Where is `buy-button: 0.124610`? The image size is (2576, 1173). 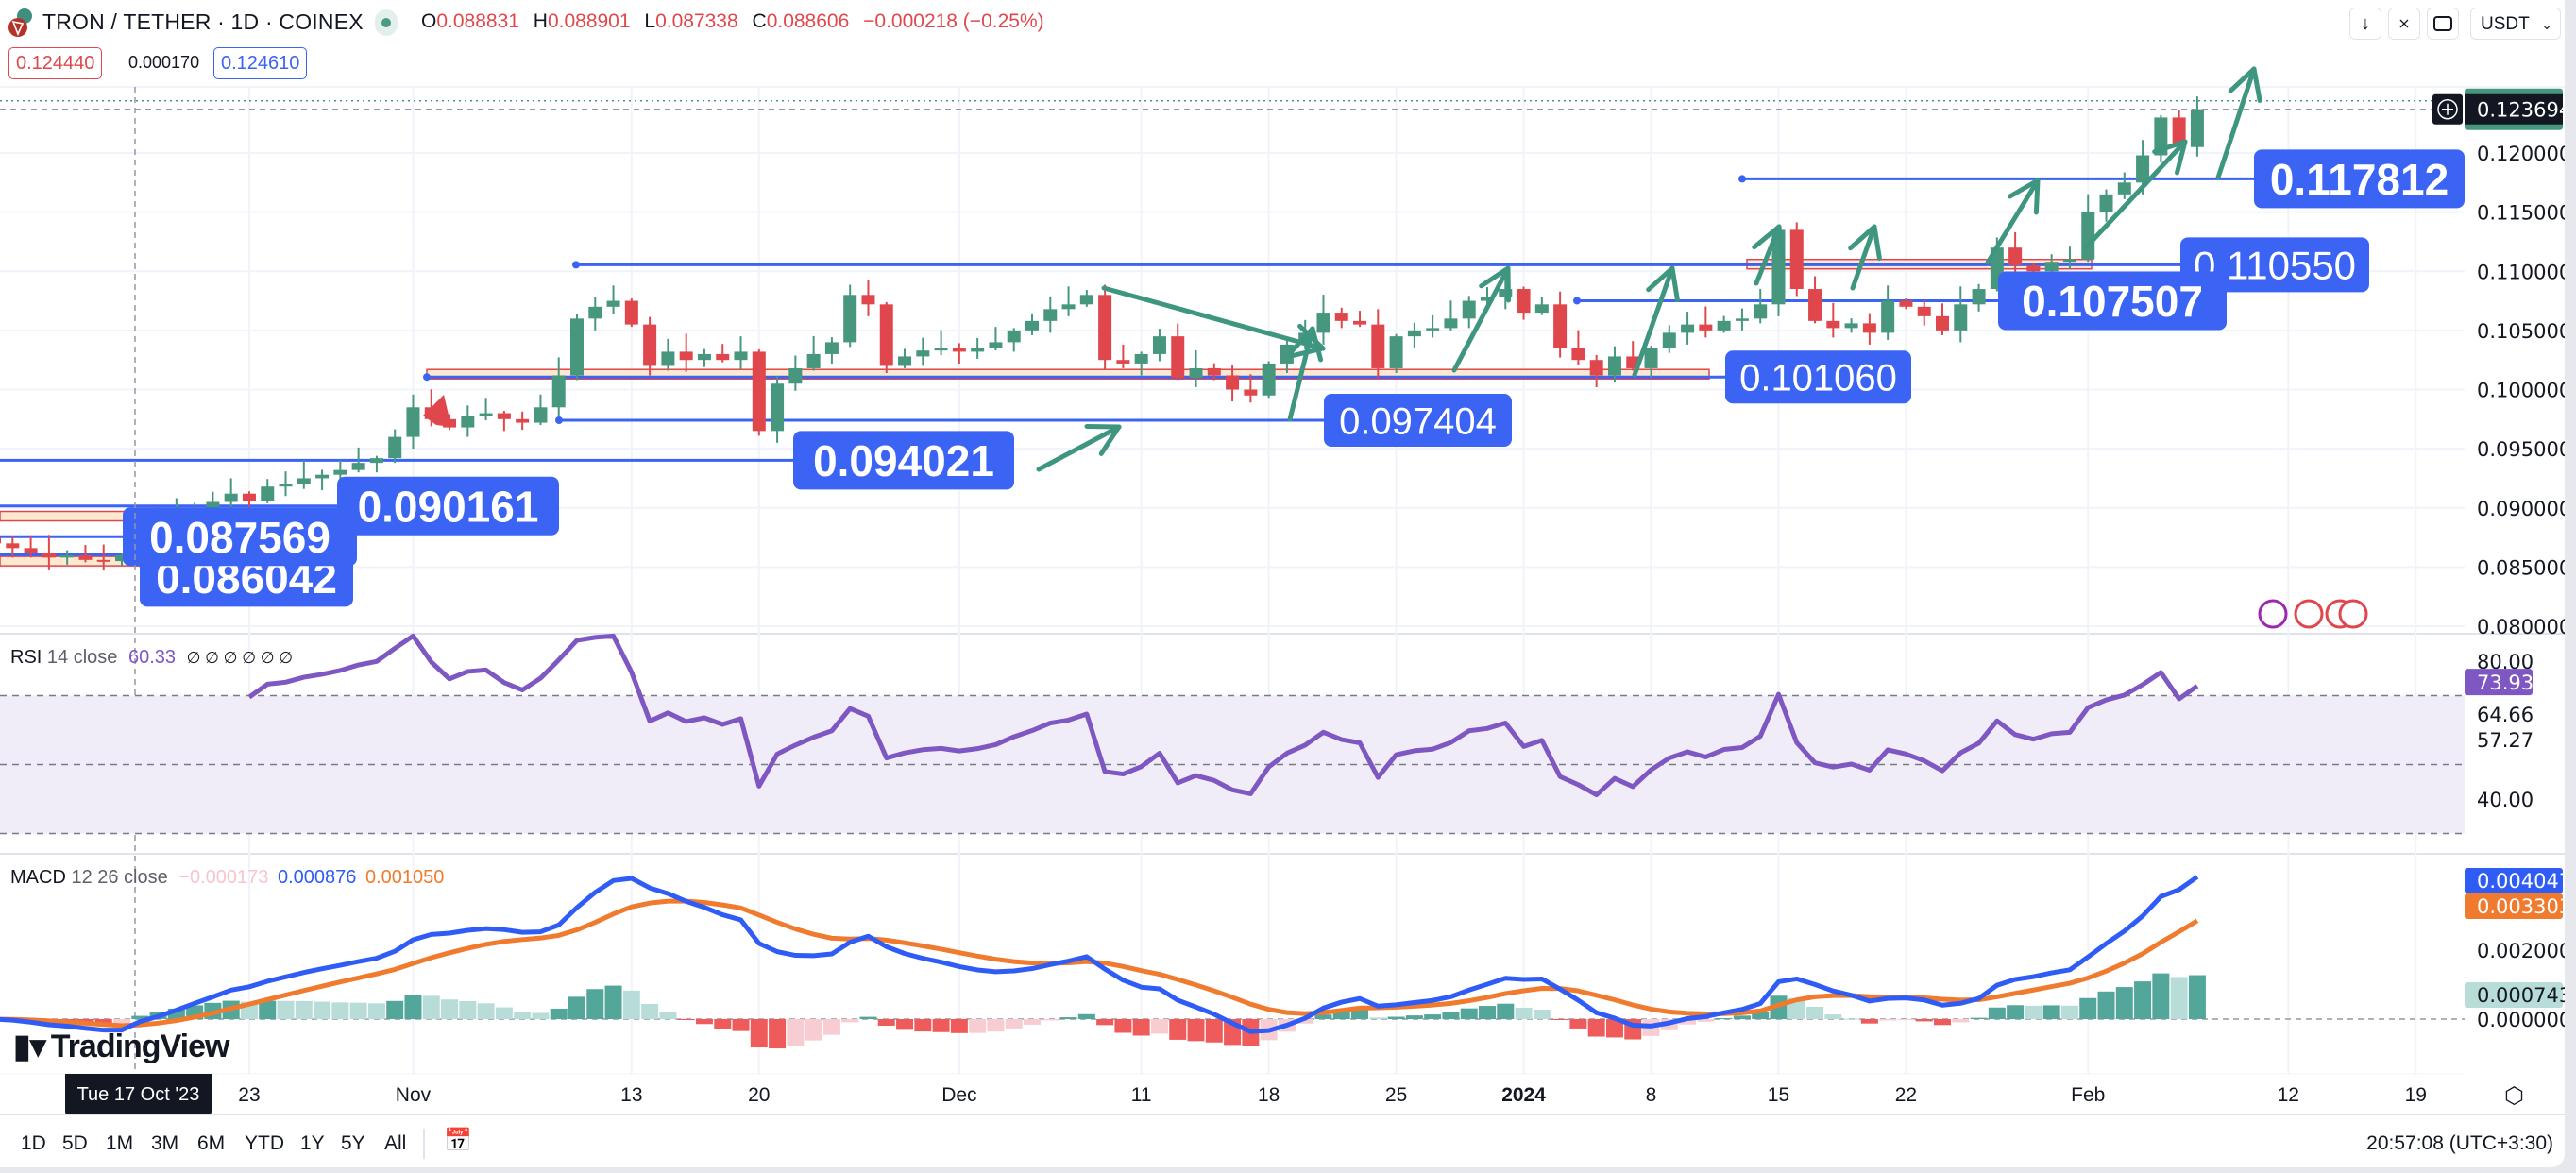
buy-button: 0.124610 is located at coordinates (260, 63).